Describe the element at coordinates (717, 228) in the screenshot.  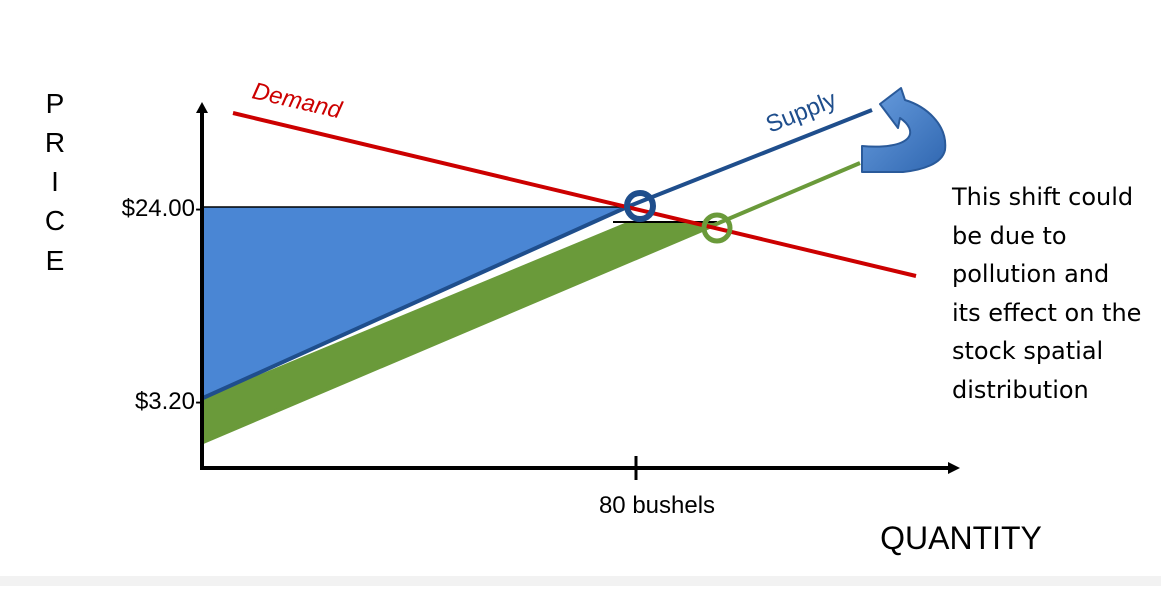
I see `shifted-equilibrium-marker` at that location.